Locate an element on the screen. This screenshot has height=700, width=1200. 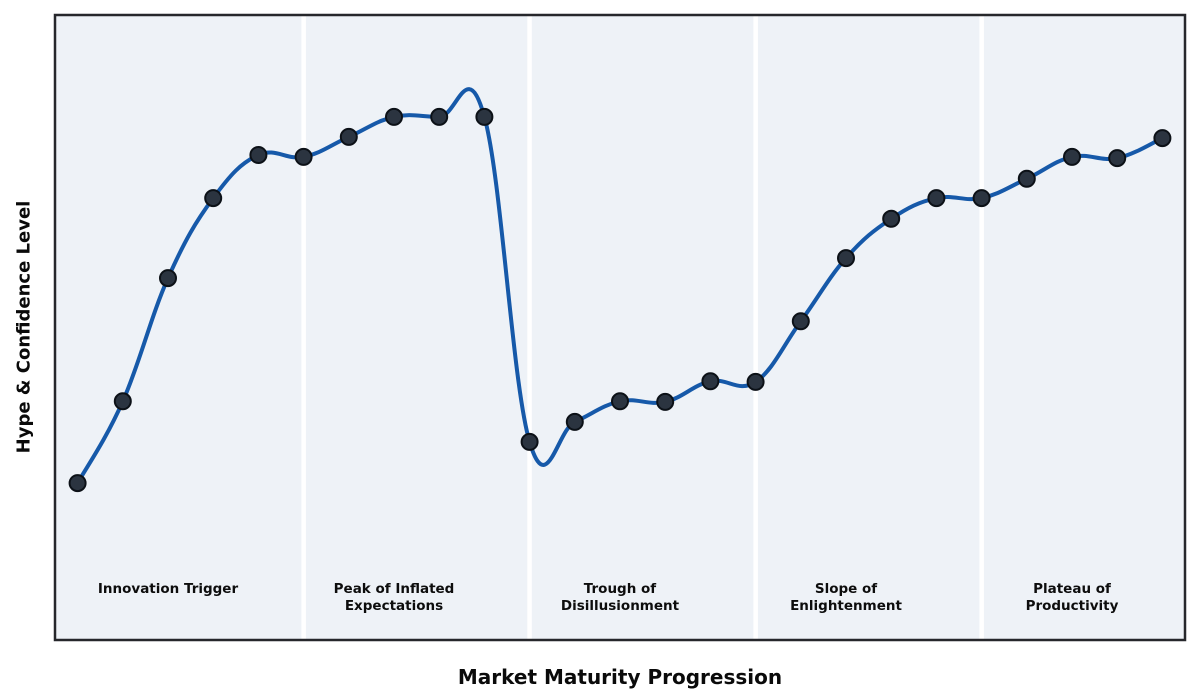
phase-label-plateau-of-productivity: Plateau of Productivity is located at coordinates (1072, 597).